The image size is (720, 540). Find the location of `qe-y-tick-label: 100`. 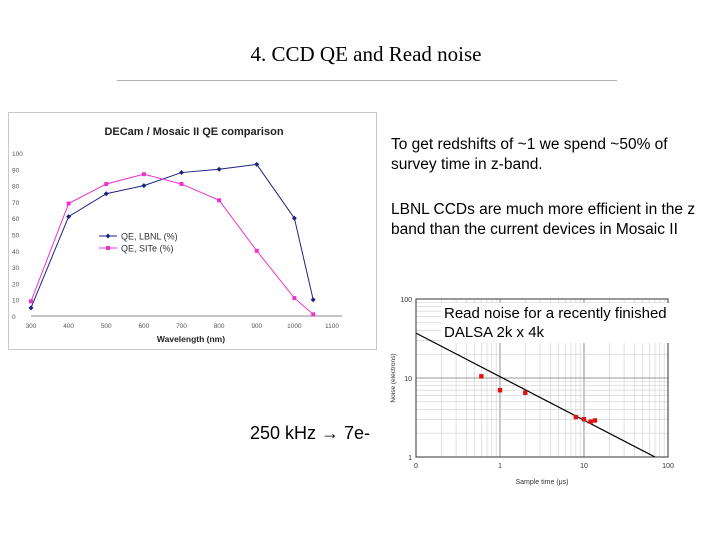

qe-y-tick-label: 100 is located at coordinates (17, 154).